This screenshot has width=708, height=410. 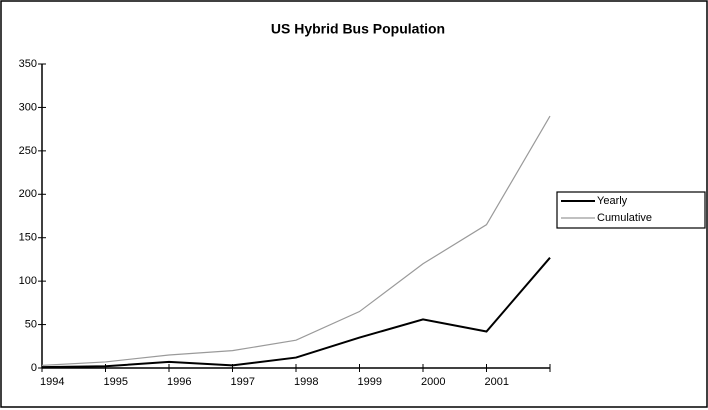 What do you see at coordinates (28, 151) in the screenshot?
I see `y-tick-label: 250` at bounding box center [28, 151].